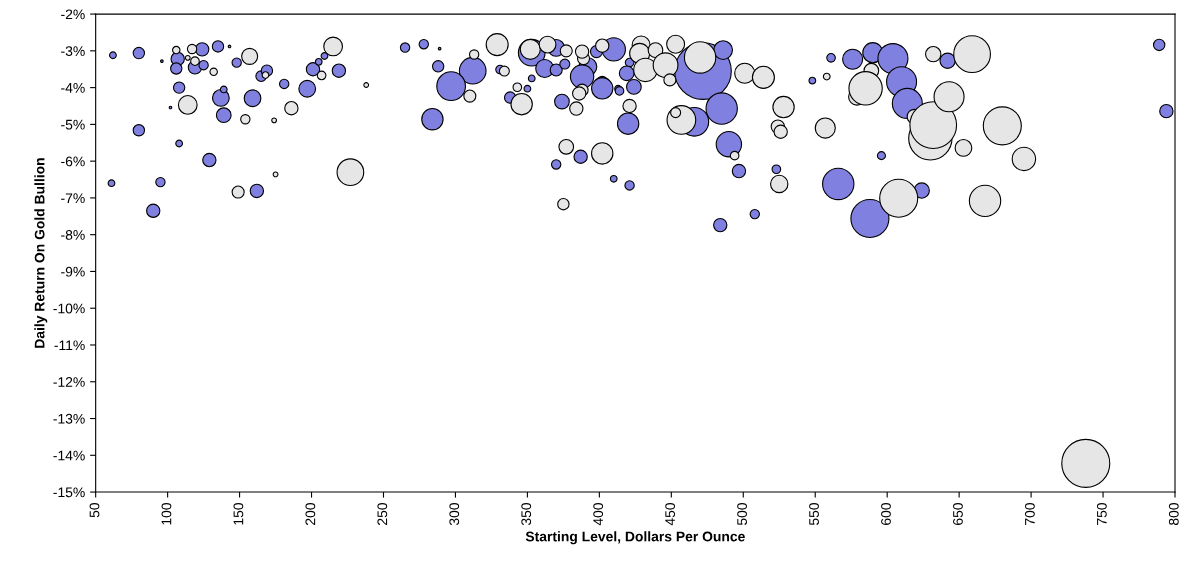  What do you see at coordinates (73, 124) in the screenshot?
I see `y-tick-label: -5%` at bounding box center [73, 124].